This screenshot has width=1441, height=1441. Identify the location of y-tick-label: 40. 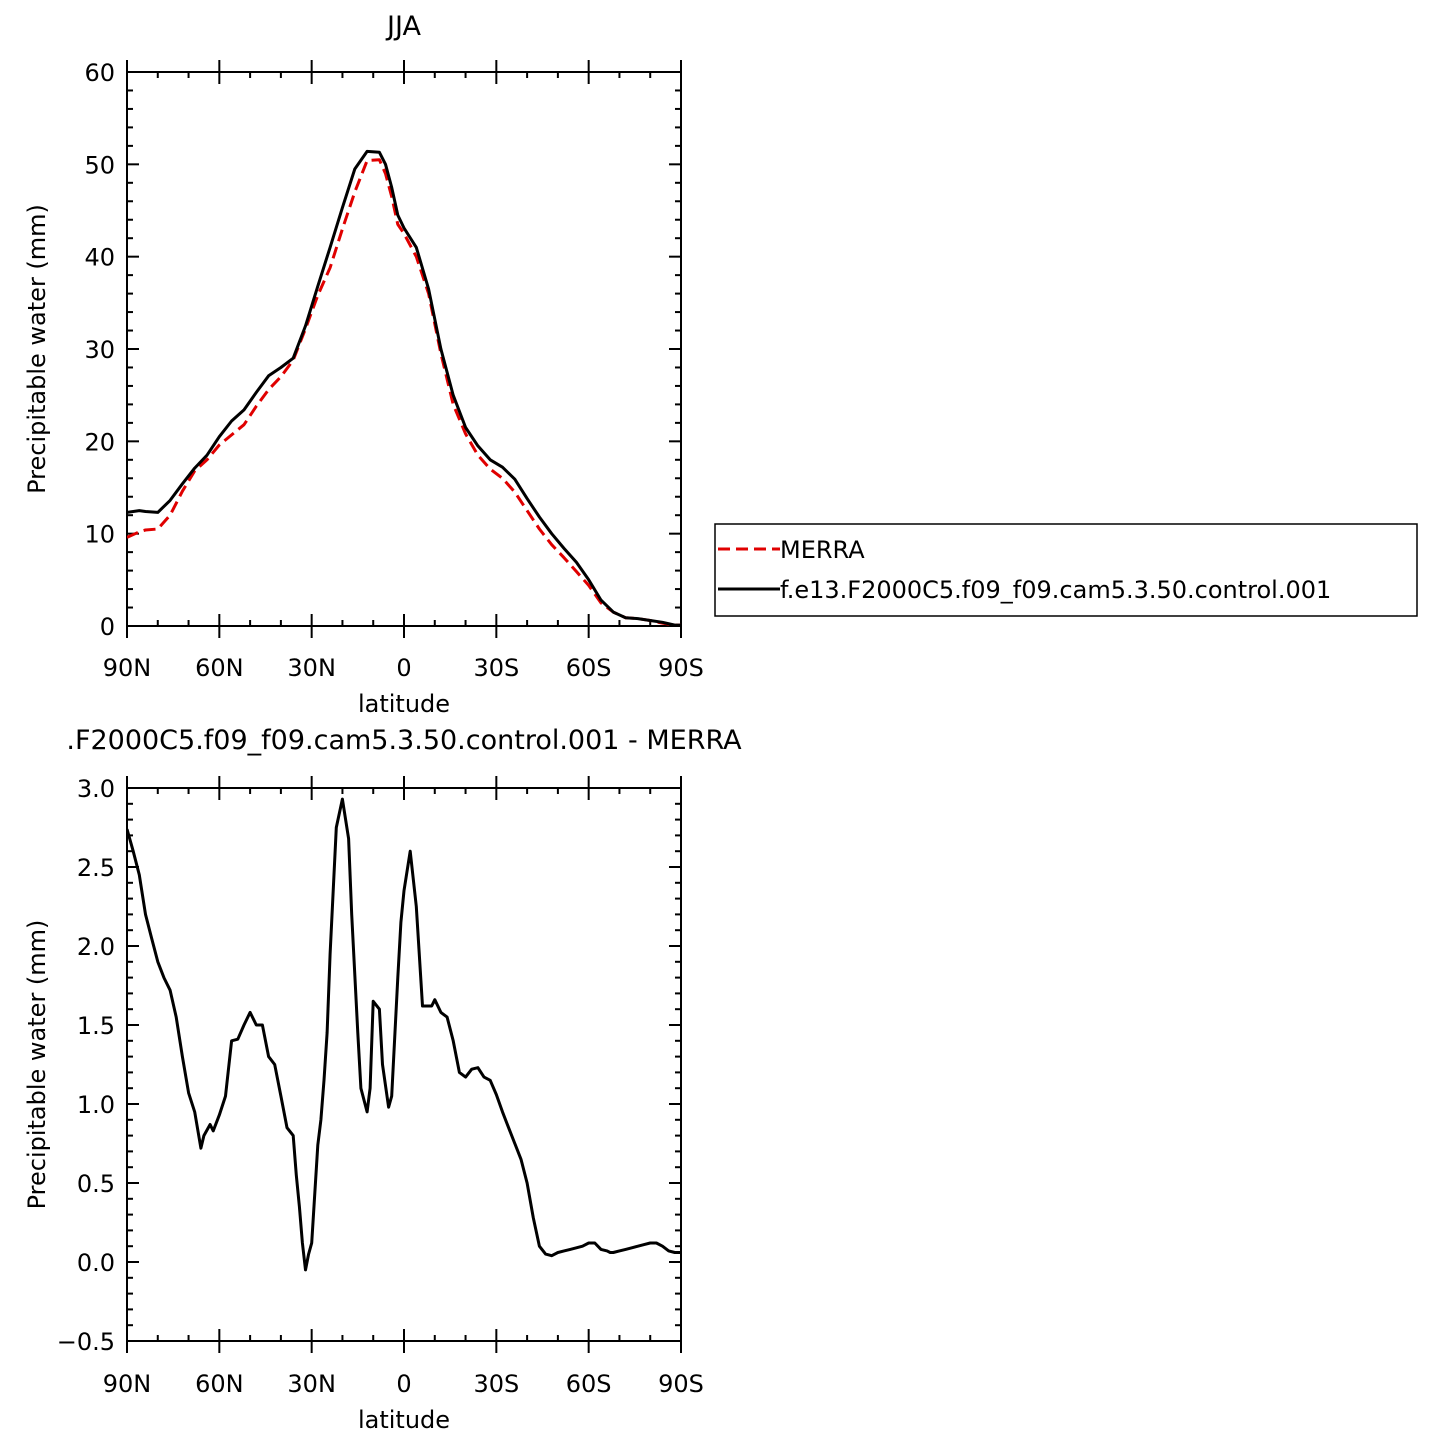
(99, 258).